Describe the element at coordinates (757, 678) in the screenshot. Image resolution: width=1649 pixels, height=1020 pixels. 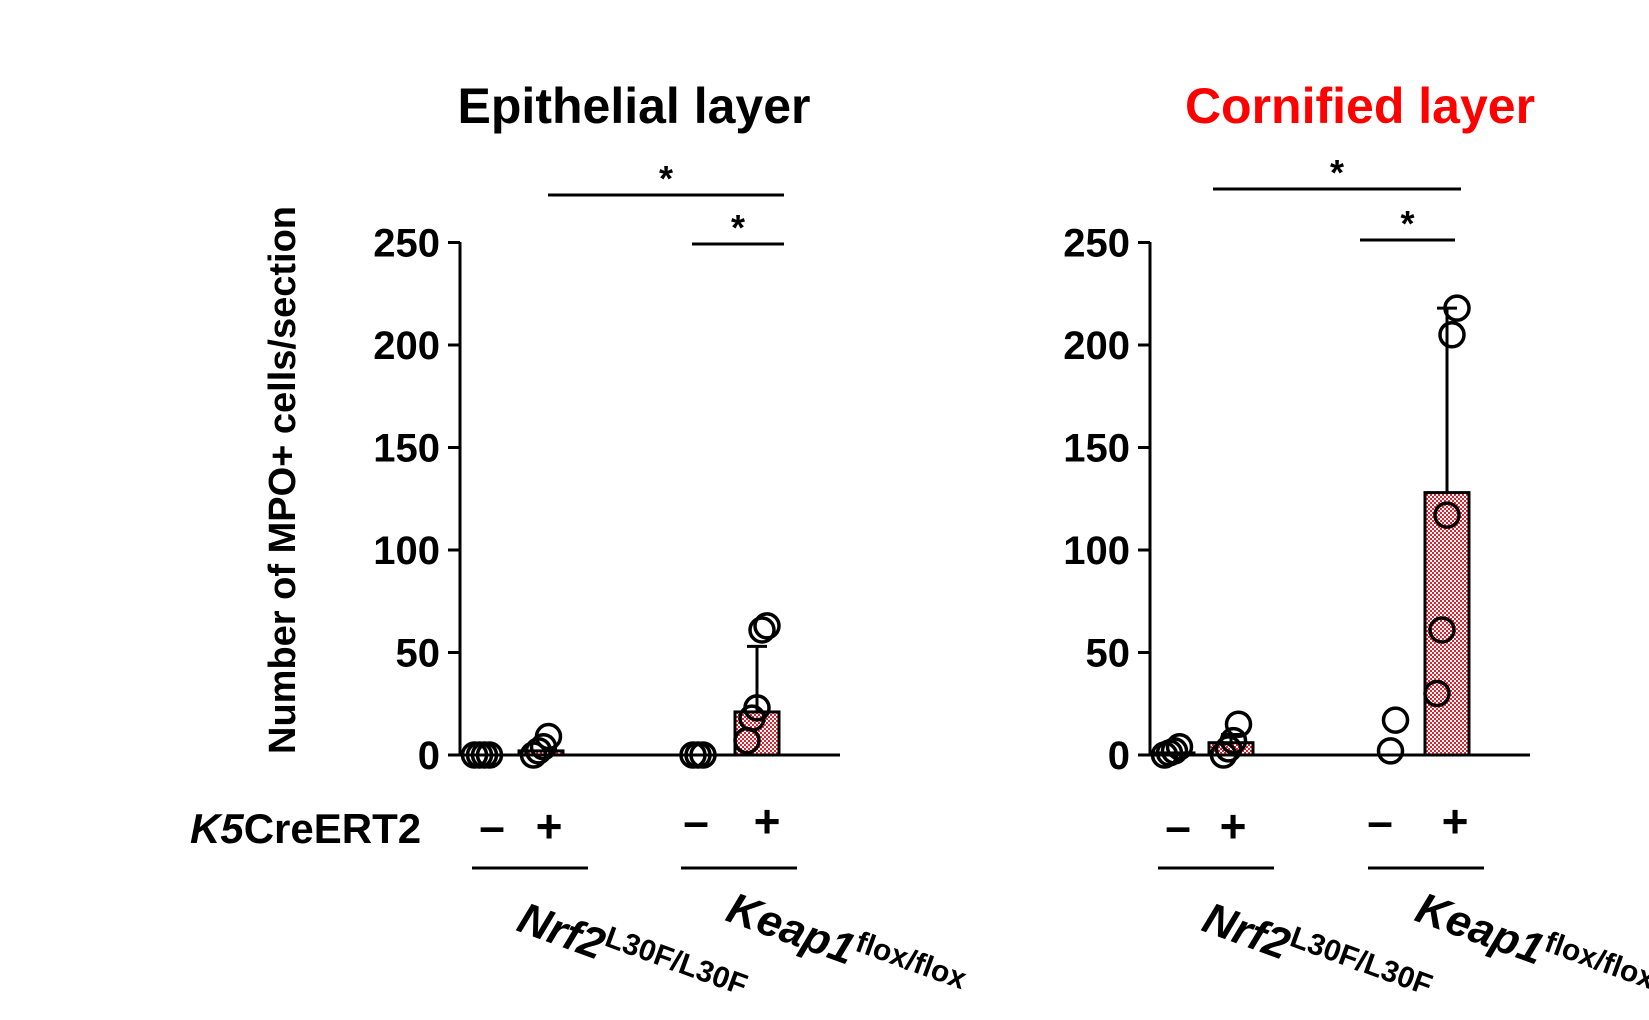
I see `error-bars-left` at that location.